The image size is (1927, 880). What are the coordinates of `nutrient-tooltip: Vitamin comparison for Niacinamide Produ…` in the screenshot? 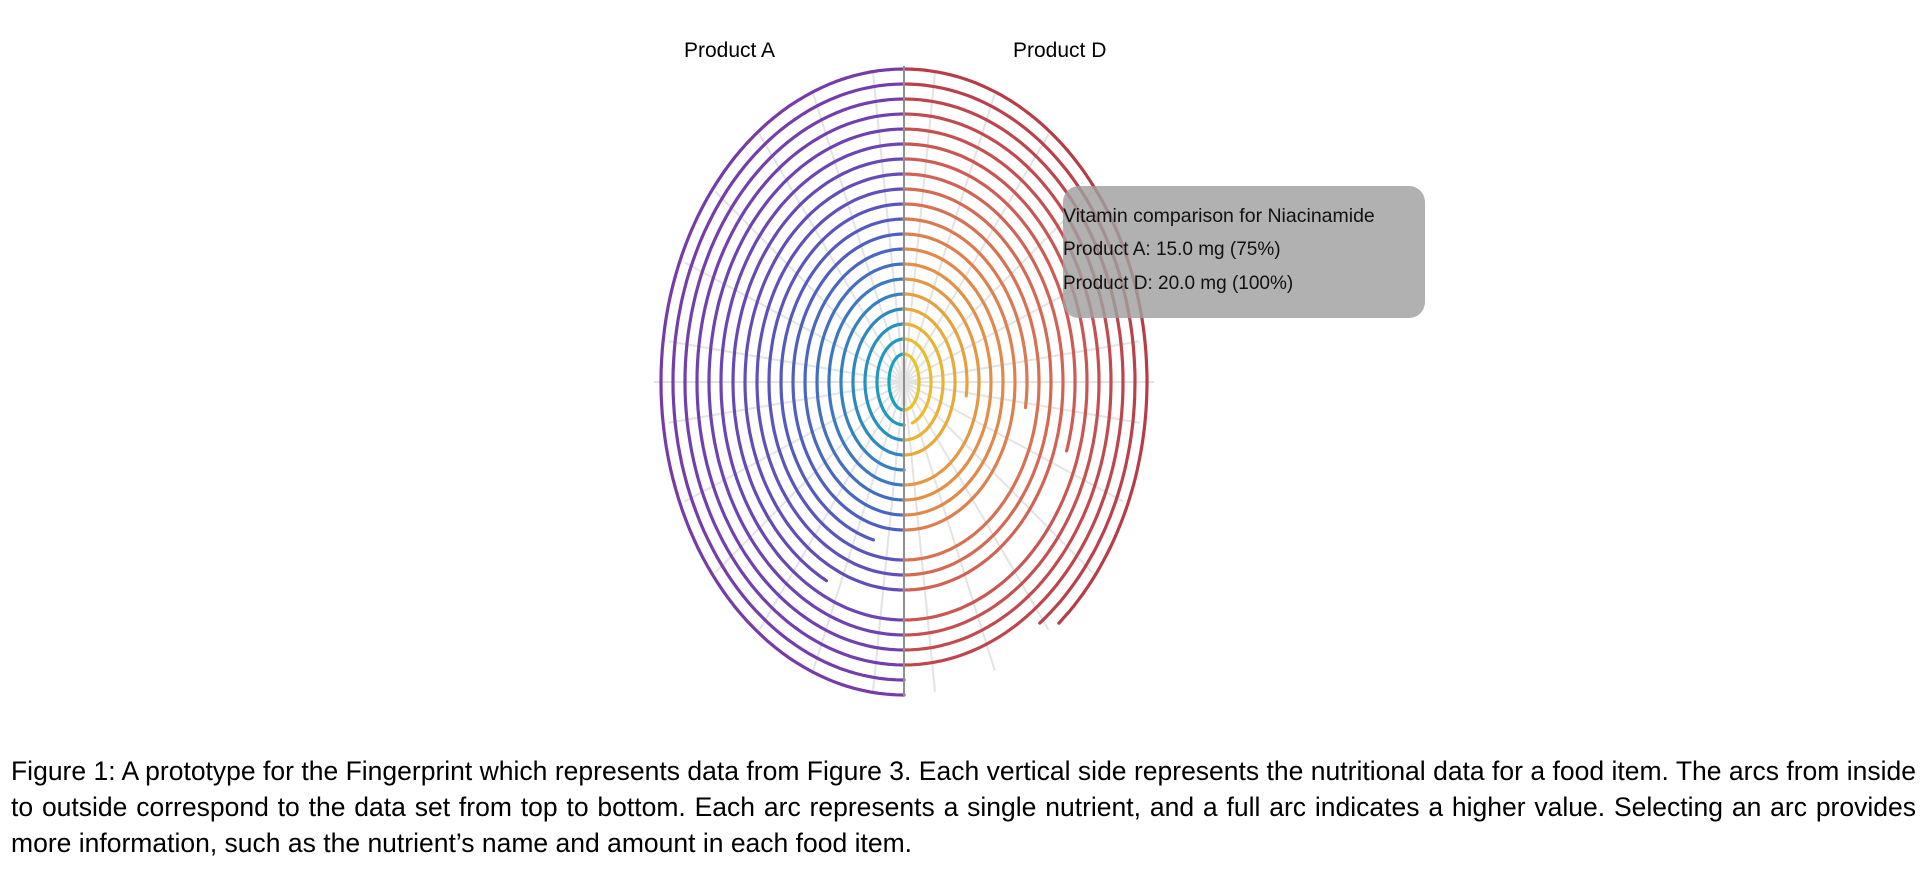 It's located at (1244, 252).